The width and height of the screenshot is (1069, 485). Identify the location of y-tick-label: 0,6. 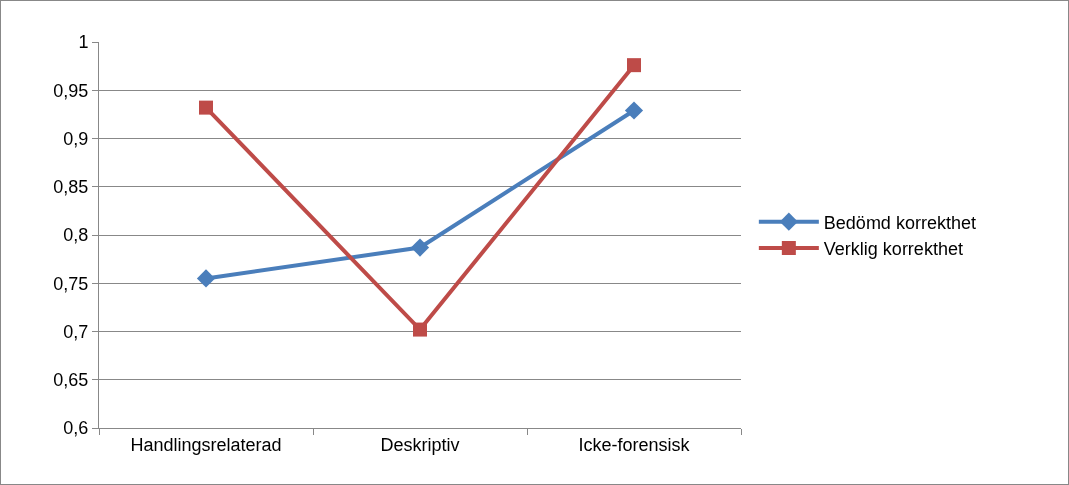
(76, 428).